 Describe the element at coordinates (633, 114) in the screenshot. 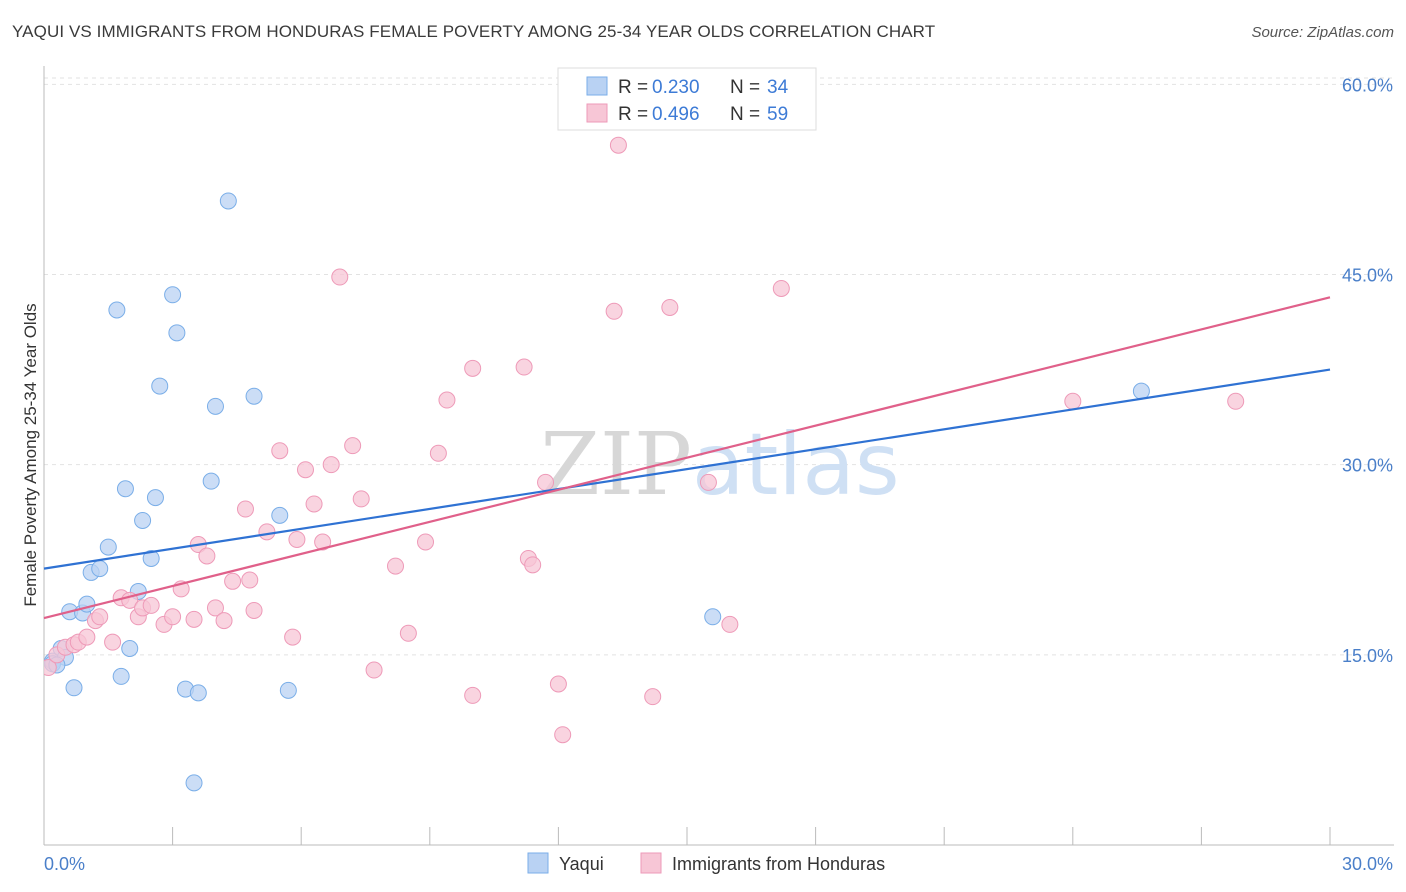

I see `legend-r-label-honduras: R =` at that location.